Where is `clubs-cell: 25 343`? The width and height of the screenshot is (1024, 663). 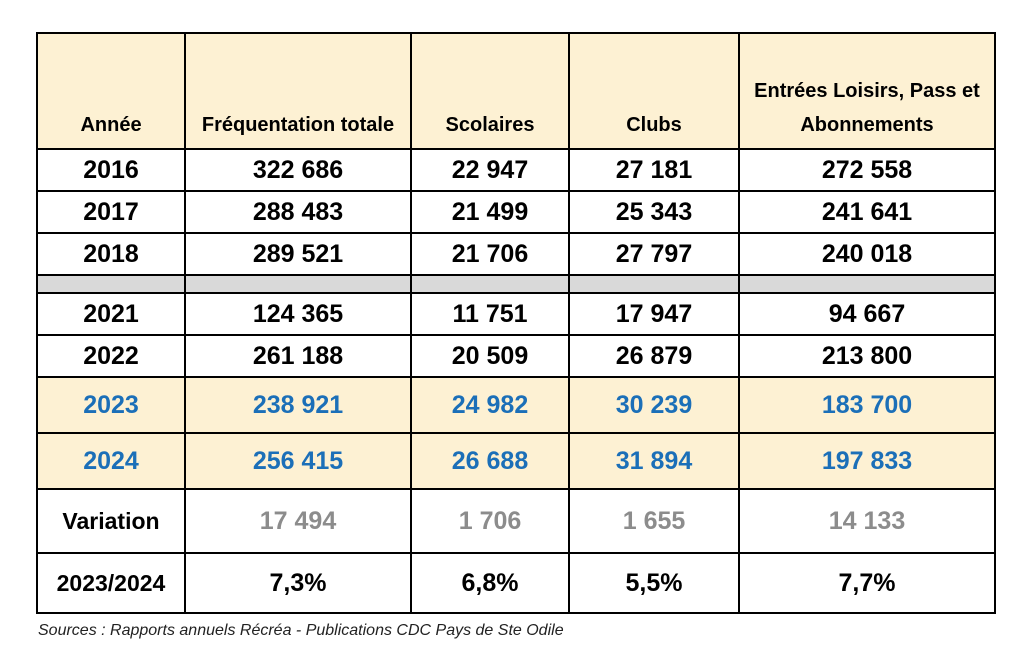 clubs-cell: 25 343 is located at coordinates (654, 212).